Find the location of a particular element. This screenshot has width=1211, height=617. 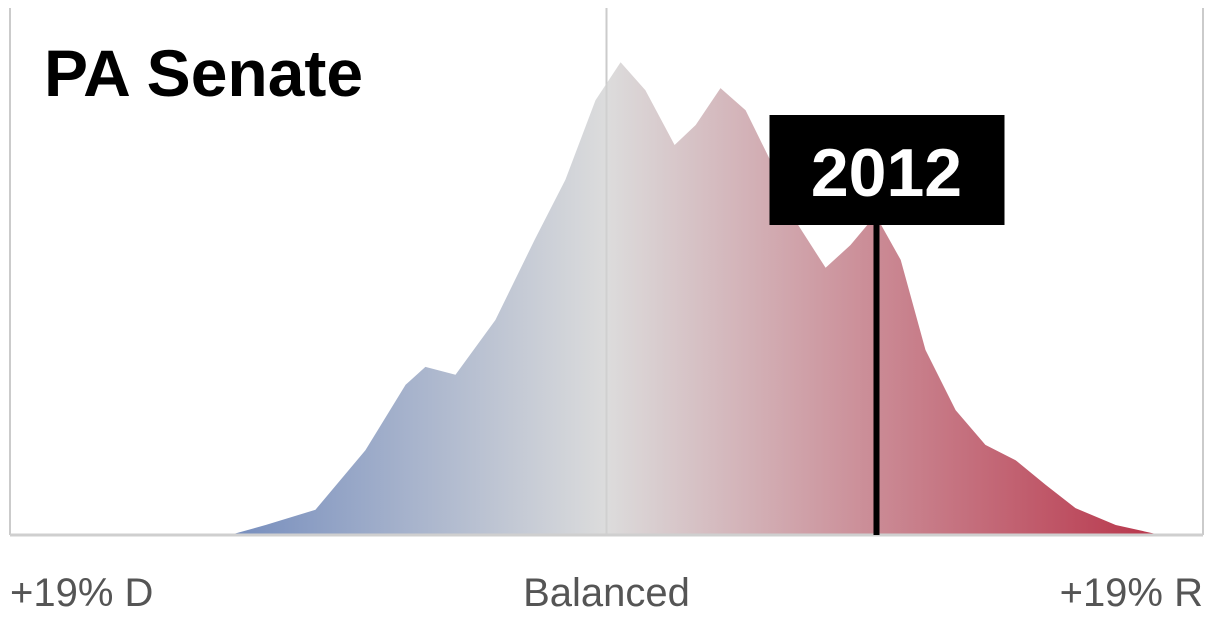

chart-title: PA Senate is located at coordinates (203, 73).